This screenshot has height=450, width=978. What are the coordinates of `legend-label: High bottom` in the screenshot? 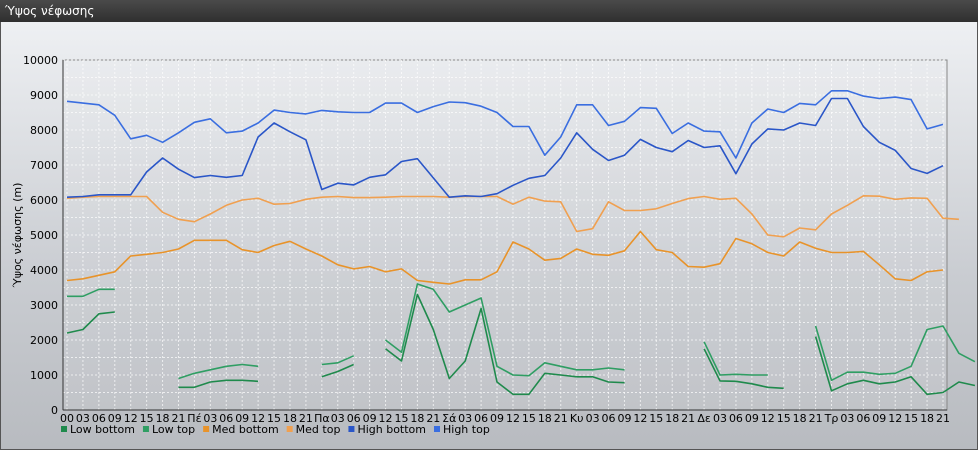 It's located at (391, 429).